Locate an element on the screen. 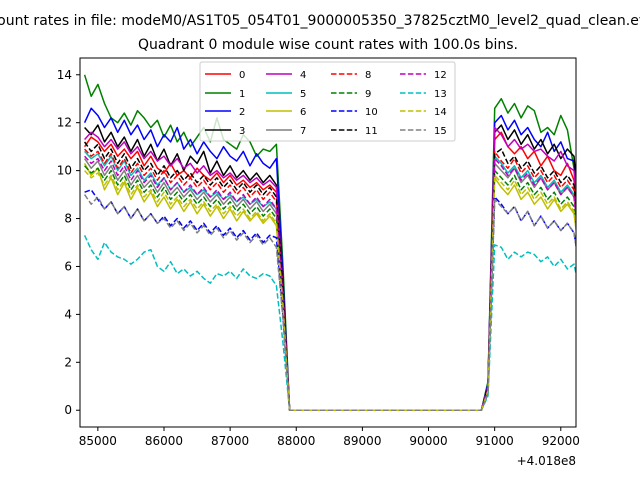 Image resolution: width=640 pixels, height=480 pixels. legend-label-7: 7 is located at coordinates (303, 131).